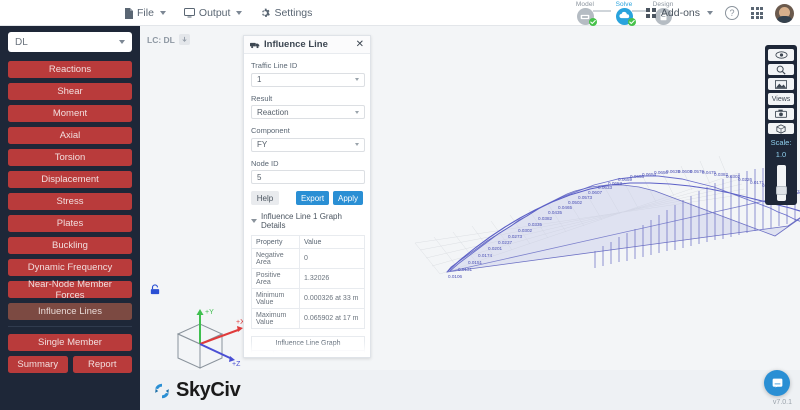 The image size is (800, 410). What do you see at coordinates (332, 242) in the screenshot?
I see `col-value: Value` at bounding box center [332, 242].